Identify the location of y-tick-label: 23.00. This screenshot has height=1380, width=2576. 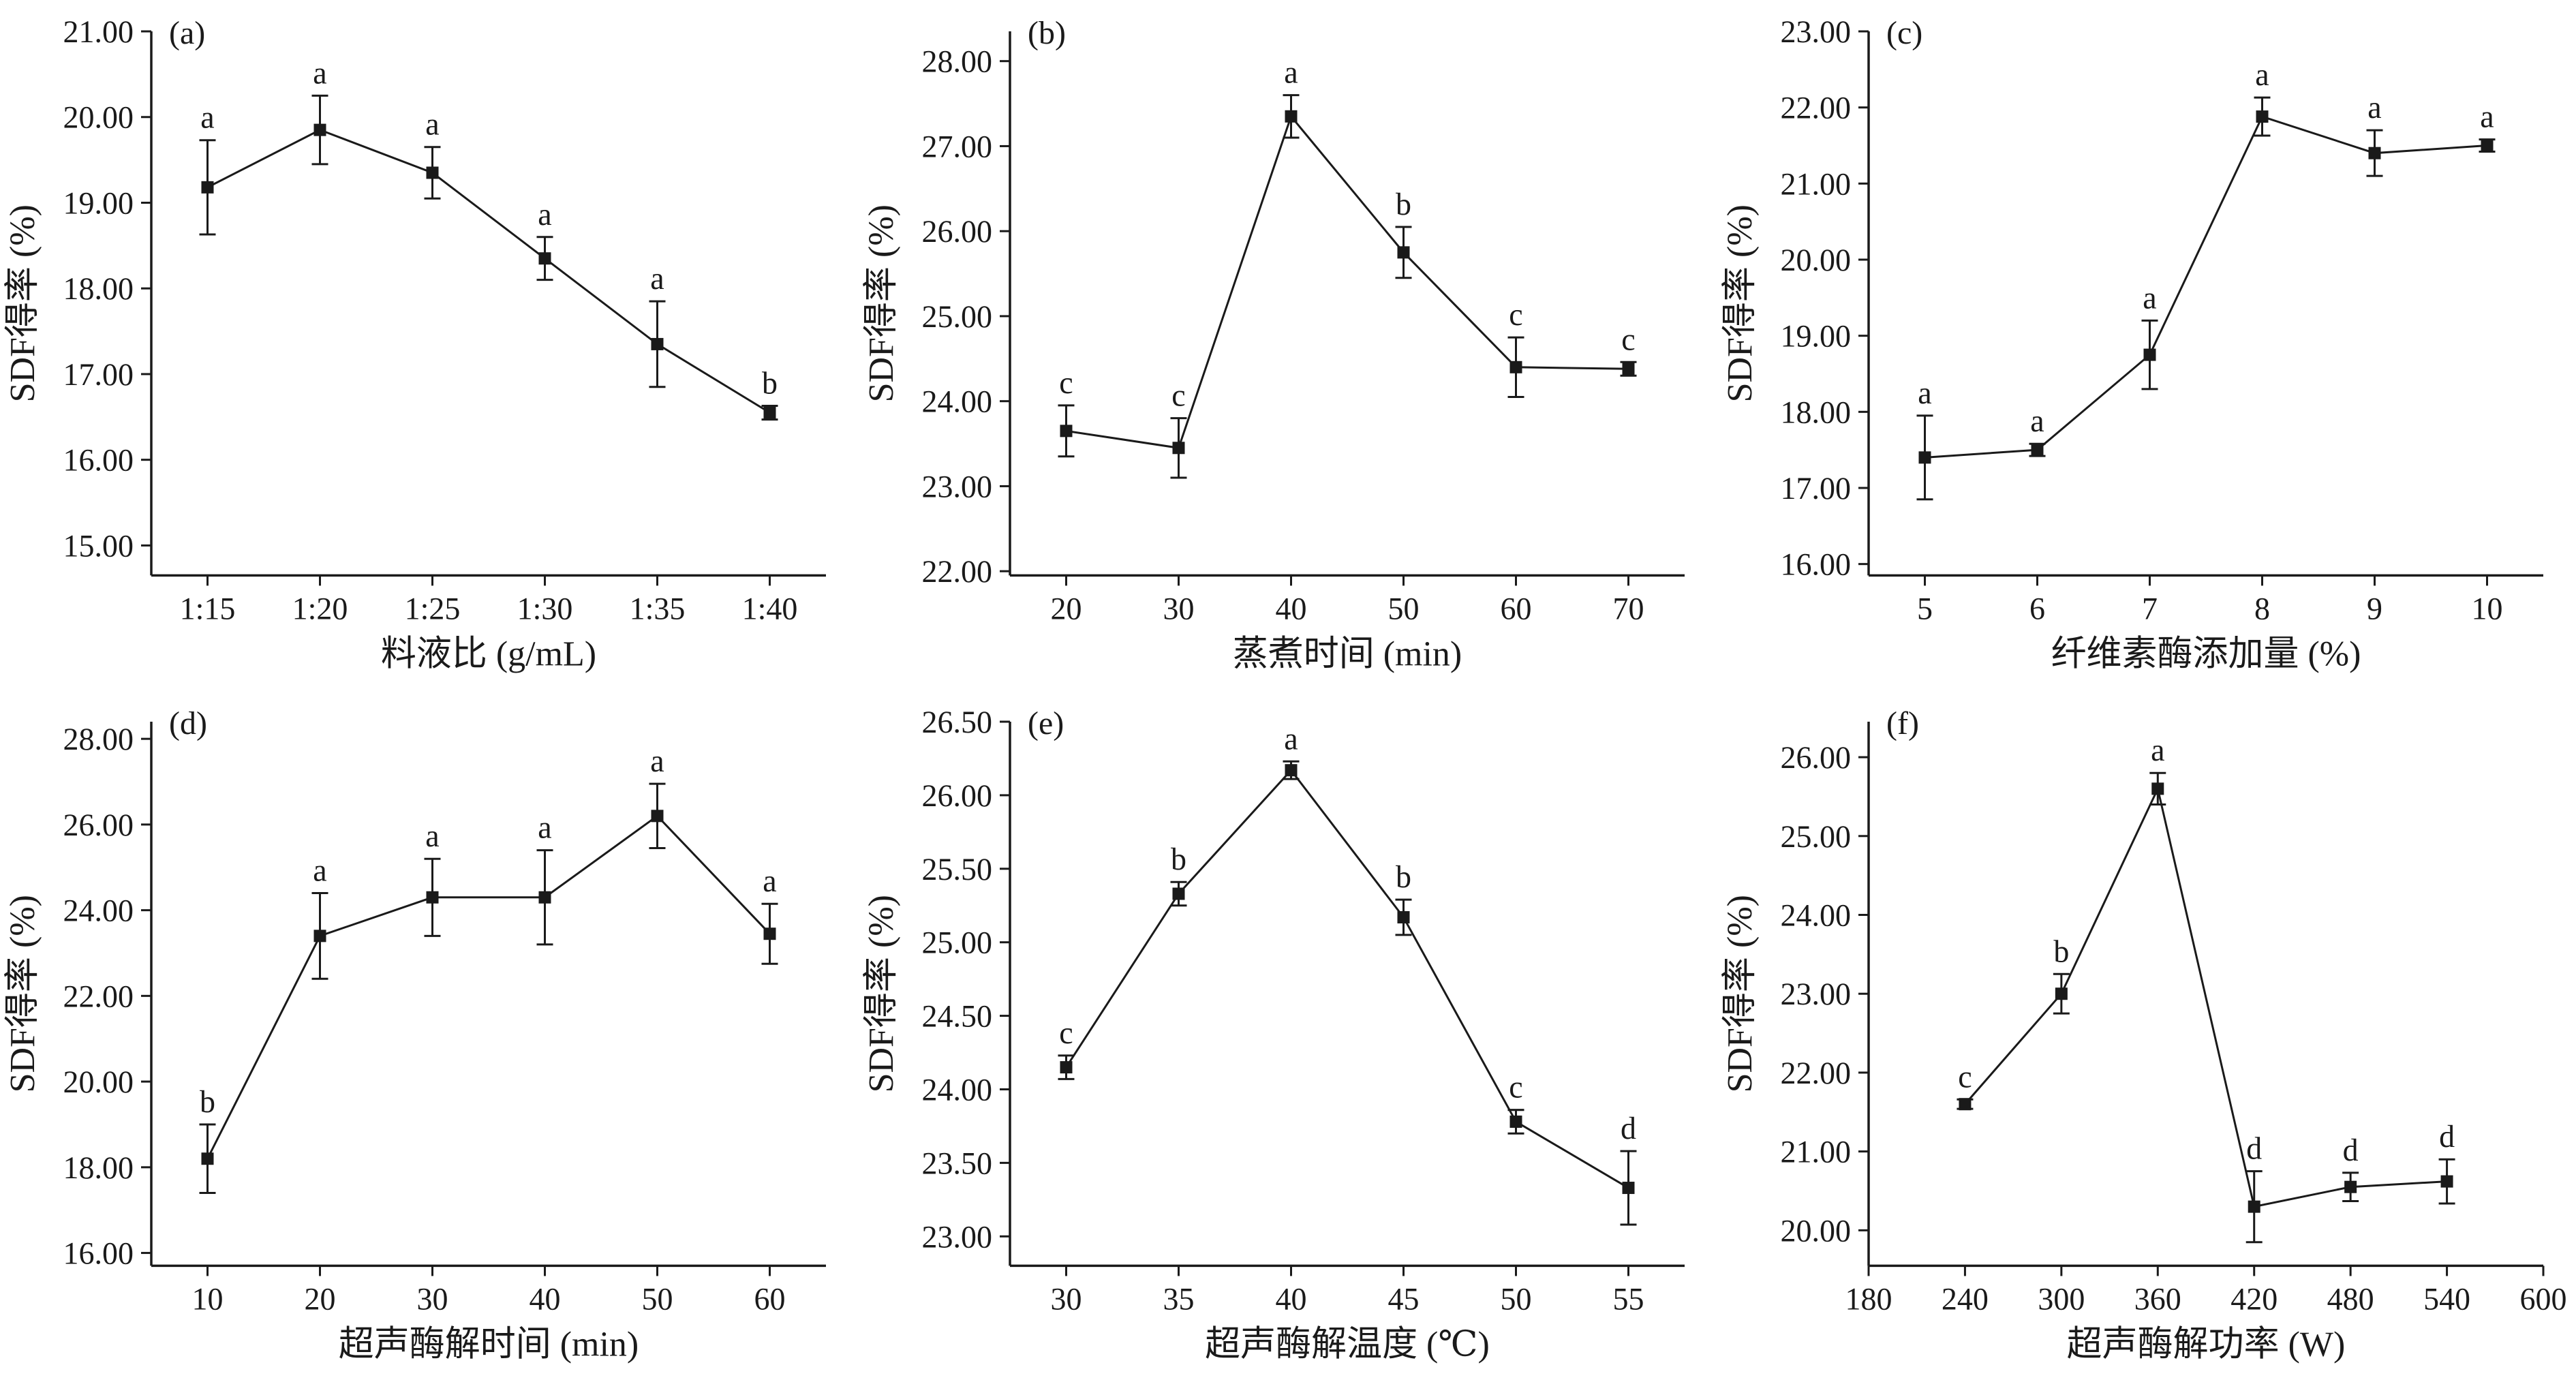
(1816, 31).